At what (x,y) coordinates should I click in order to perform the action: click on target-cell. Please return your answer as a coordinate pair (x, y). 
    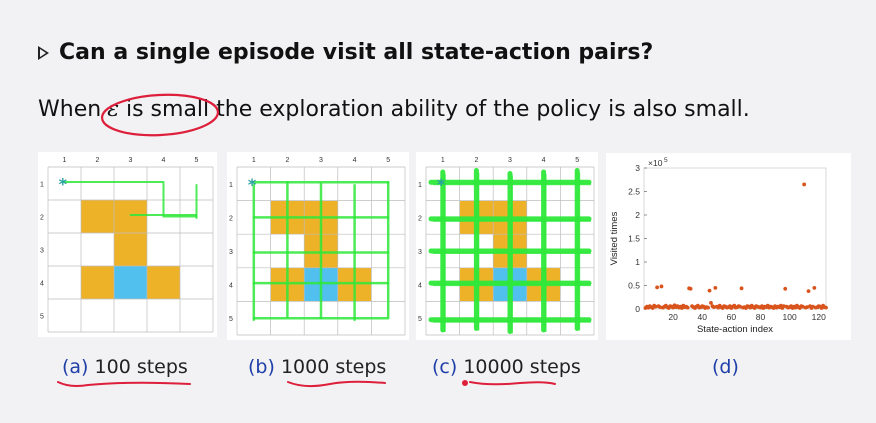
    Looking at the image, I should click on (130, 282).